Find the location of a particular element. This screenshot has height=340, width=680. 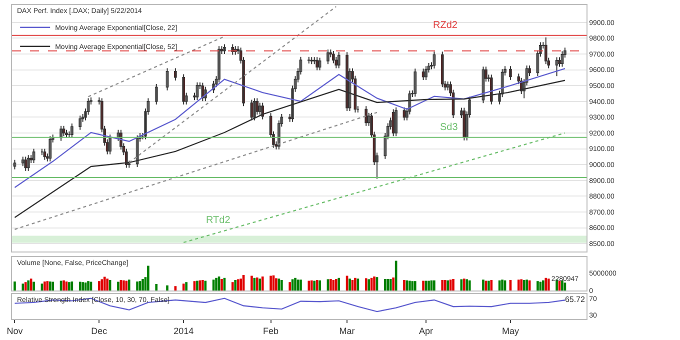

x-tick-label: Mar is located at coordinates (347, 331).